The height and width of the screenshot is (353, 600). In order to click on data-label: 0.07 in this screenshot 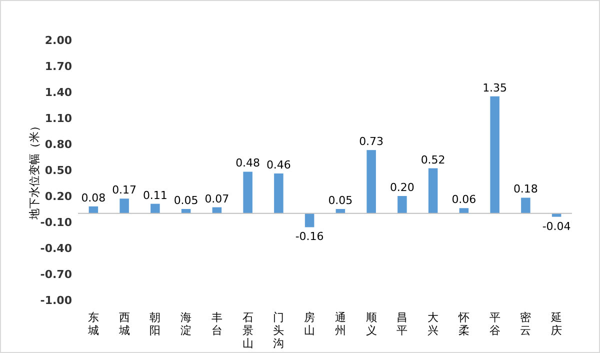, I will do `click(217, 199)`.